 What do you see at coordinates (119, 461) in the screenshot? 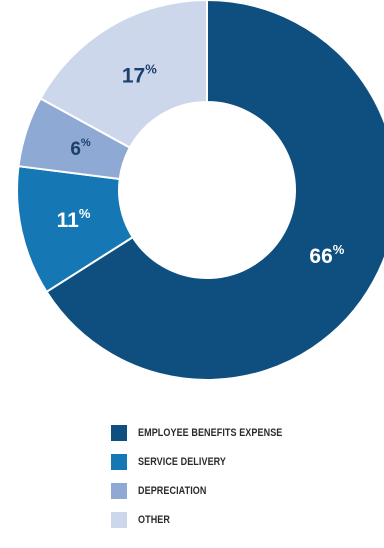
I see `legend-swatch-service-delivery` at bounding box center [119, 461].